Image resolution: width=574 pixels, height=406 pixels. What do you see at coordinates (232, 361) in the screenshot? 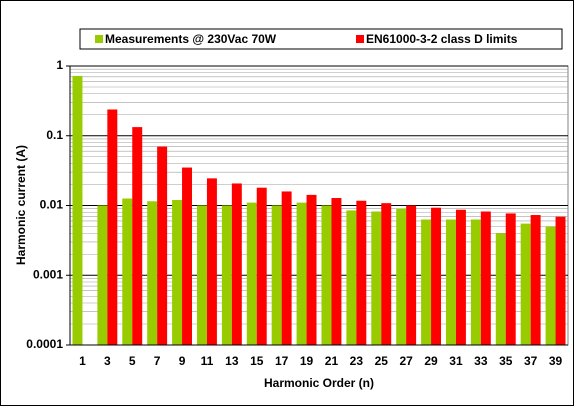
I see `x-tick-label: 13` at bounding box center [232, 361].